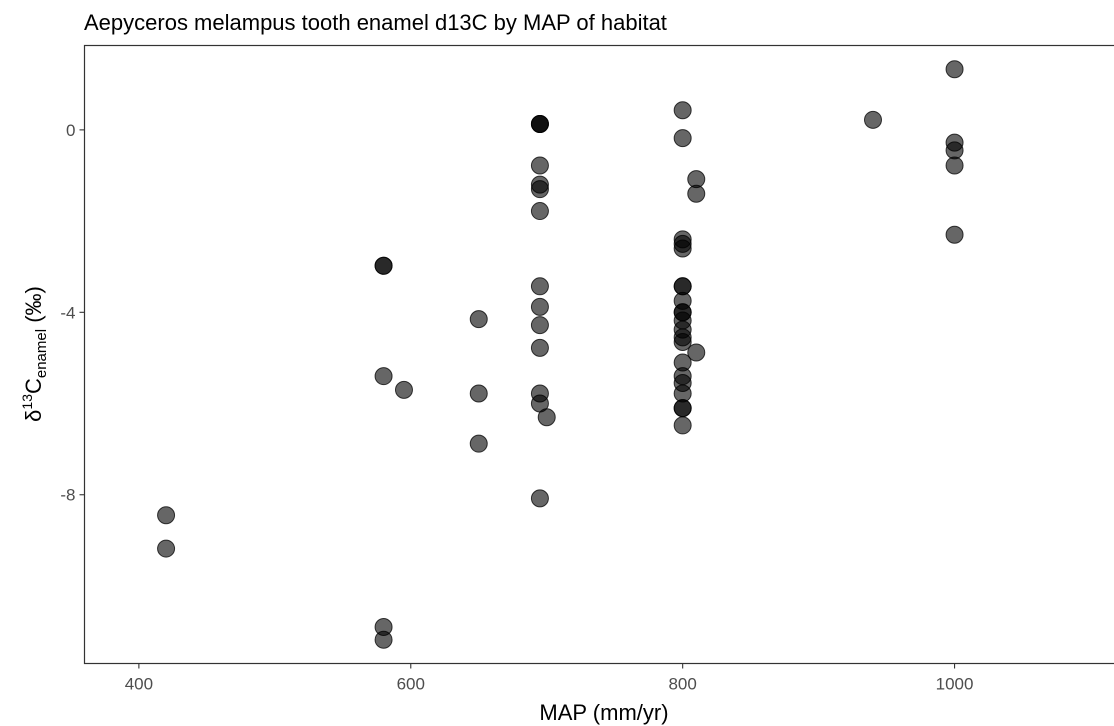 This screenshot has width=1114, height=726. I want to click on y-axis-ticks: 0 -4 -8, so click(72, 313).